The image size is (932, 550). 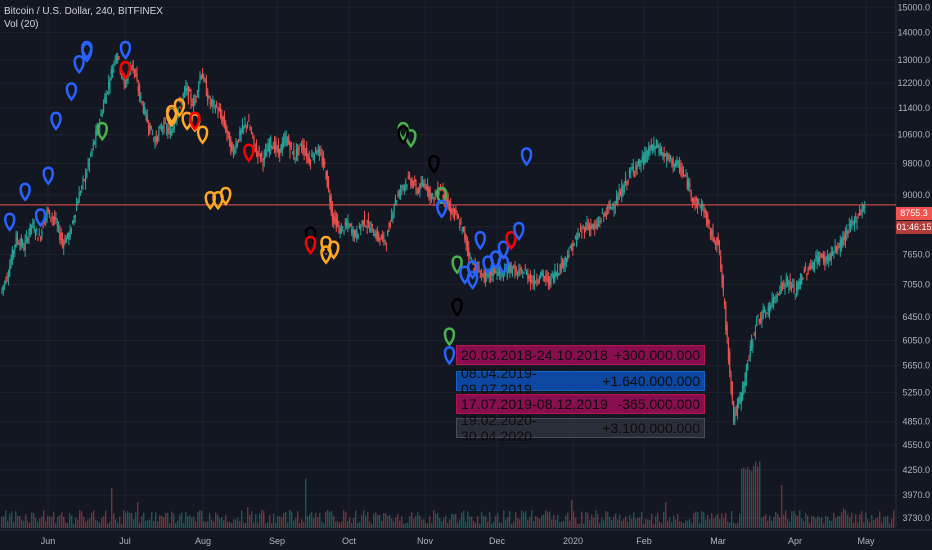 What do you see at coordinates (916, 422) in the screenshot?
I see `price-tick-label: 4850.0` at bounding box center [916, 422].